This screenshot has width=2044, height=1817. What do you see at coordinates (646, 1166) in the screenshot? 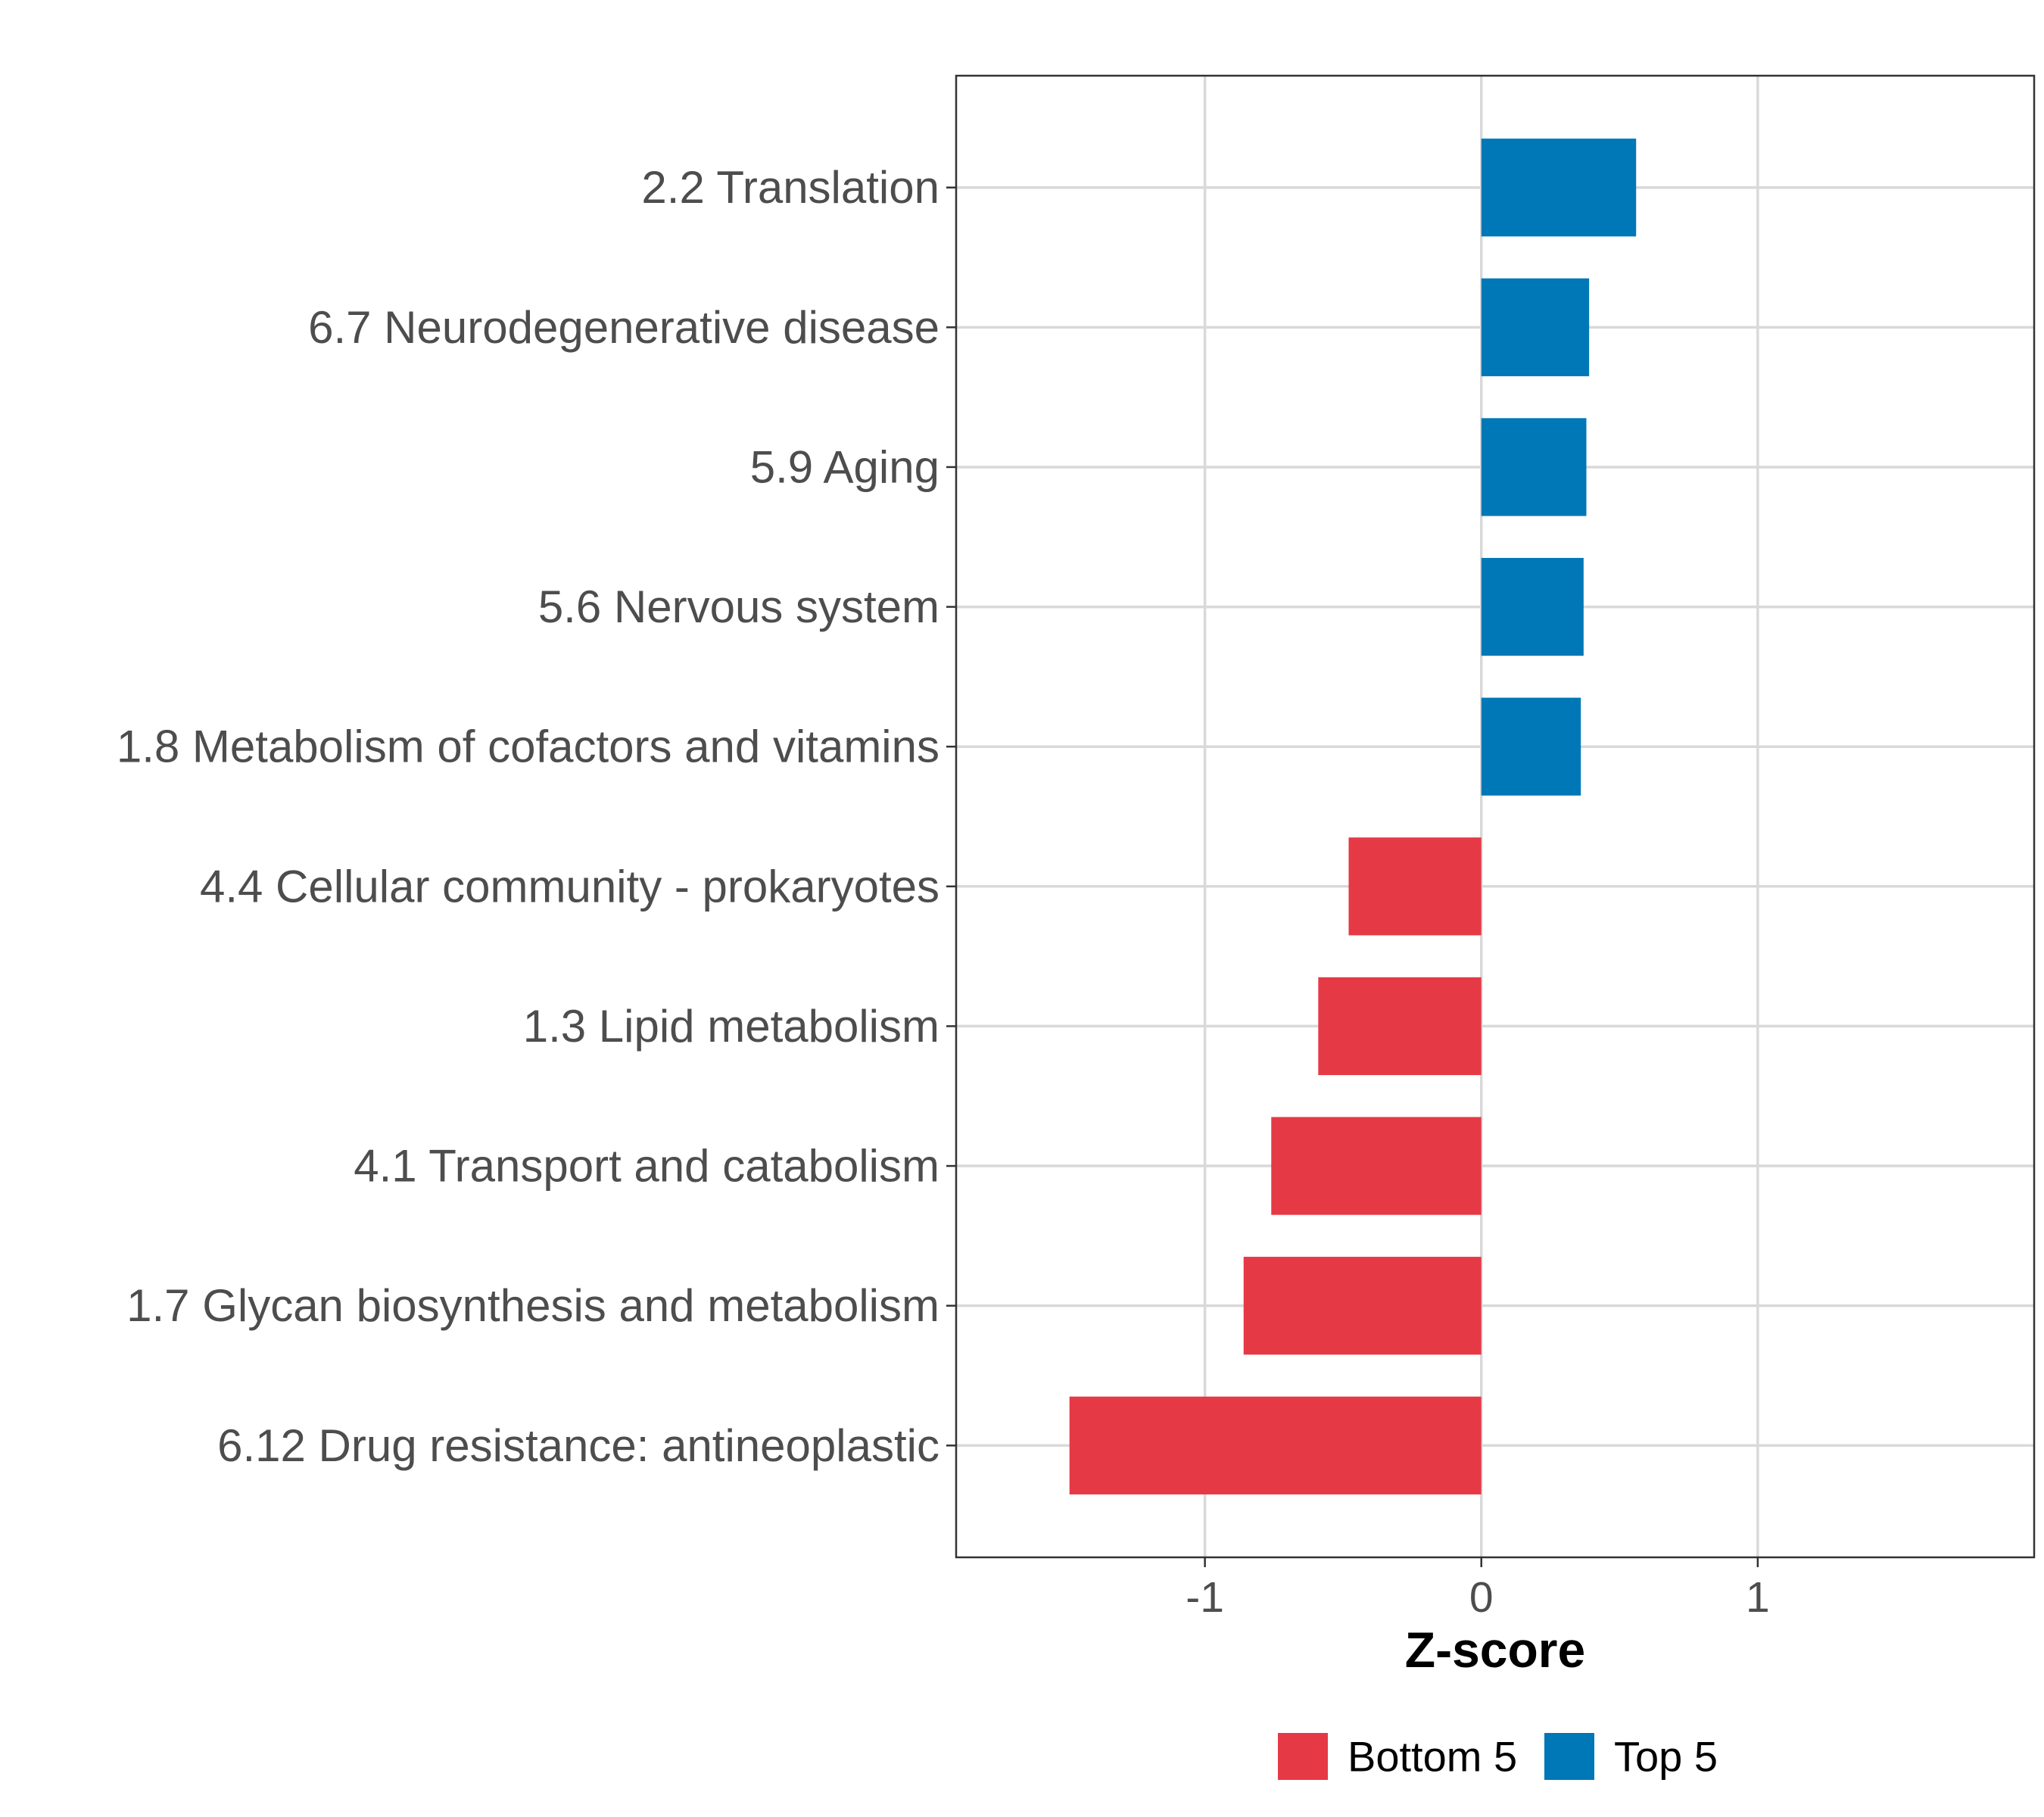
I see `category-label: 4.1 Transport and catabolism` at bounding box center [646, 1166].